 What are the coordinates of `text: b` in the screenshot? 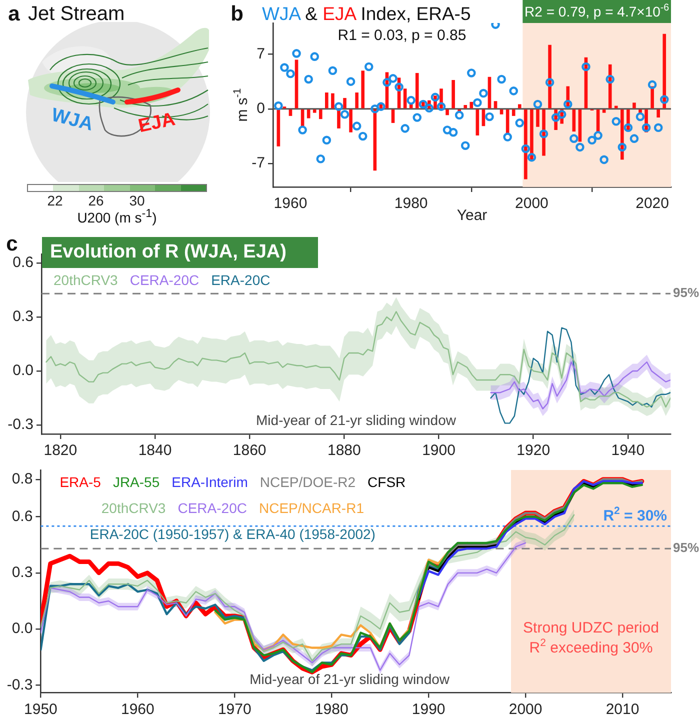 It's located at (237, 14).